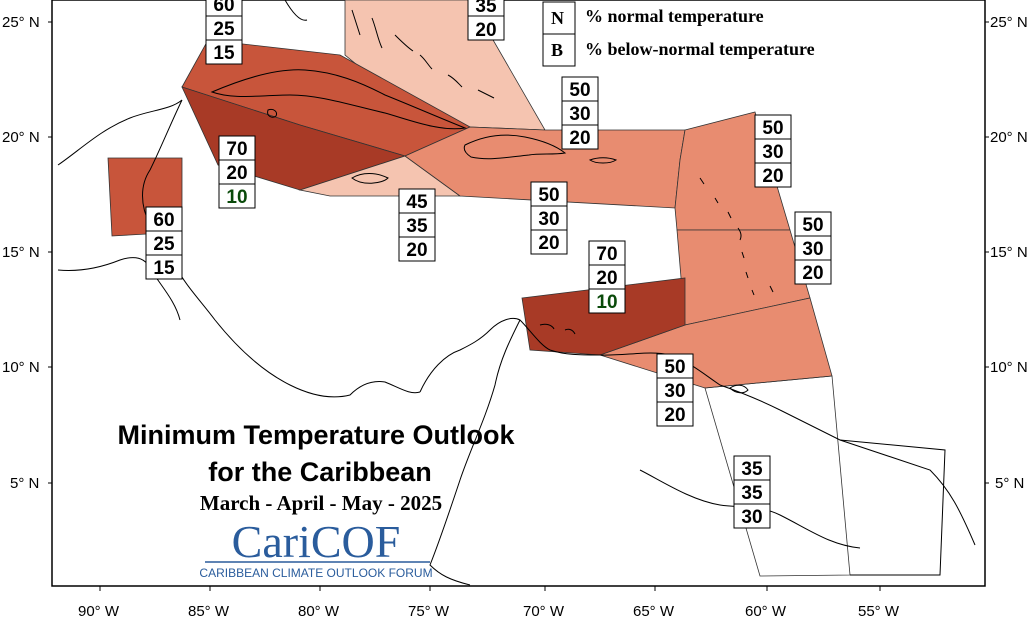  What do you see at coordinates (579, 138) in the screenshot?
I see `prob-turks-b: 20` at bounding box center [579, 138].